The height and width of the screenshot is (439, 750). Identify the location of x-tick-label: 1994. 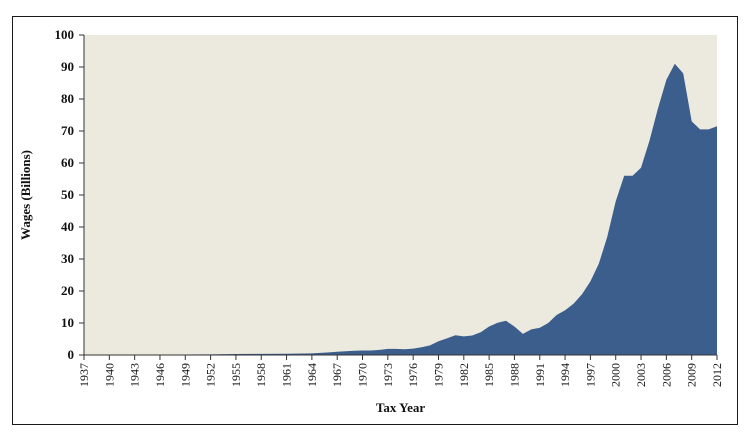
(565, 375).